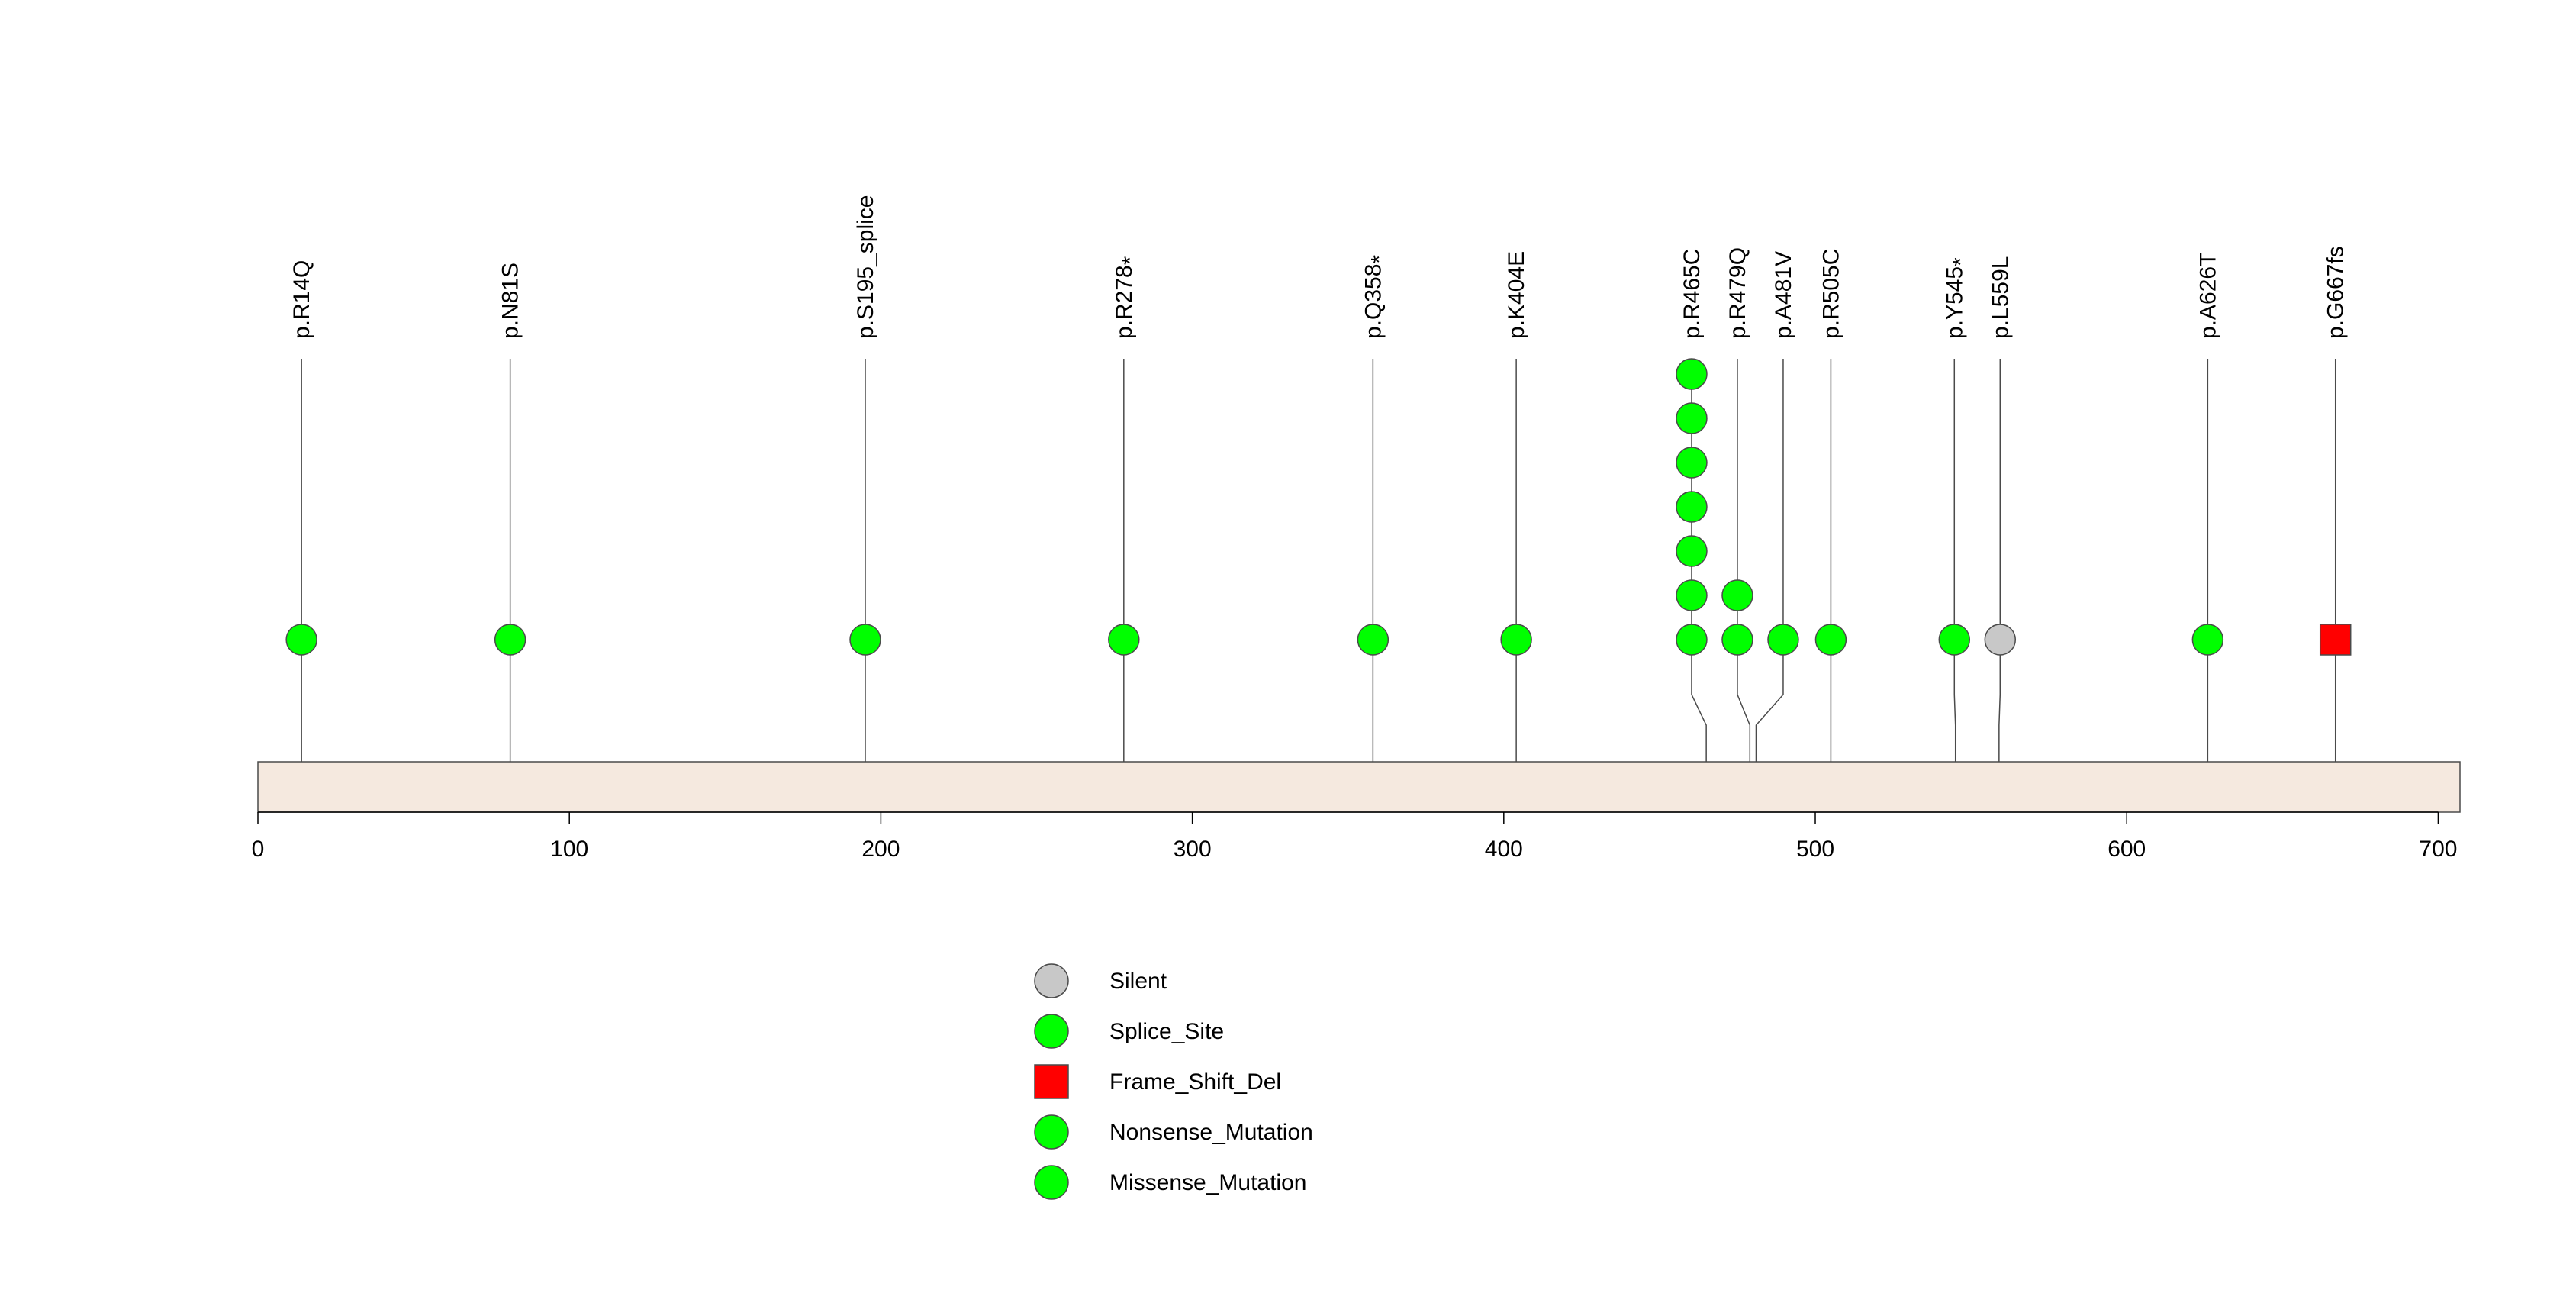  What do you see at coordinates (1379, 259) in the screenshot?
I see `nonsense-star-p-q358: *` at bounding box center [1379, 259].